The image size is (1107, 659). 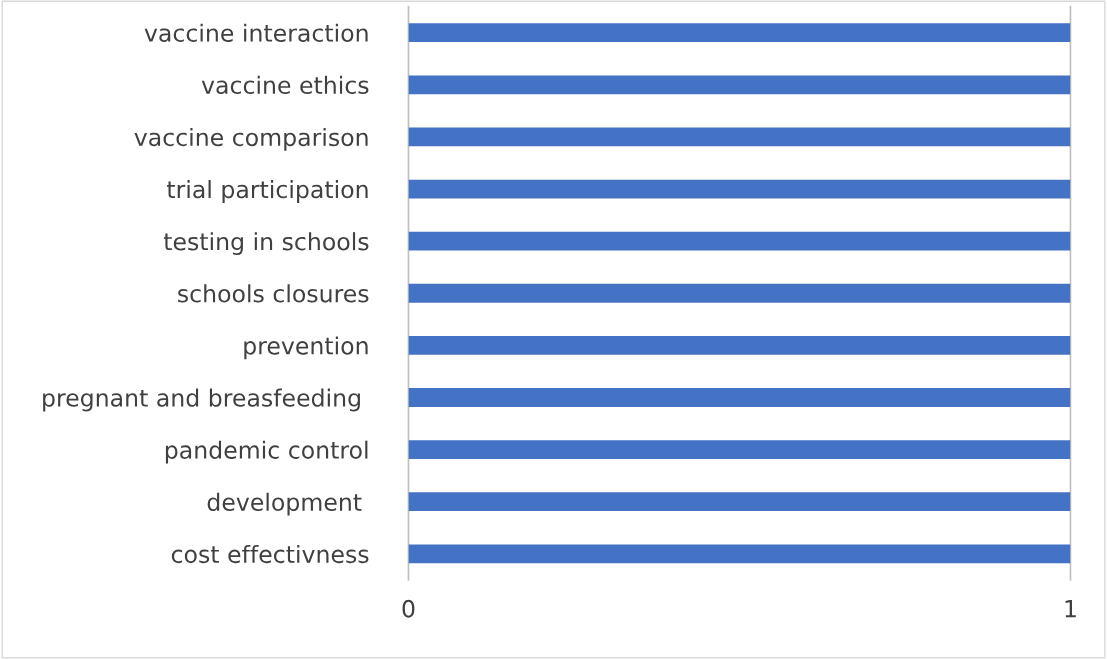 I want to click on y-tick-label: pregnant and breasfeeding, so click(x=201, y=400).